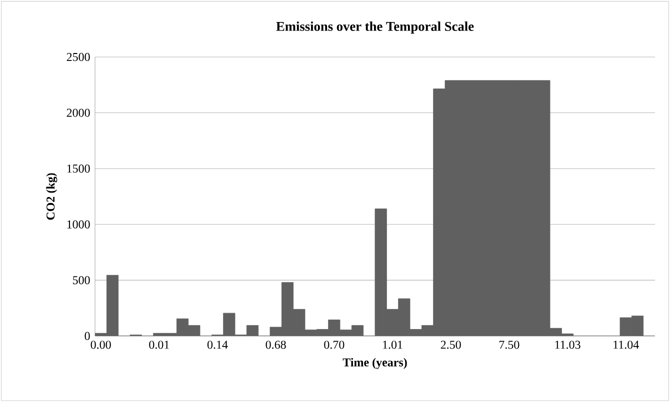 The image size is (670, 402). What do you see at coordinates (78, 112) in the screenshot?
I see `y-tick-label: 2000` at bounding box center [78, 112].